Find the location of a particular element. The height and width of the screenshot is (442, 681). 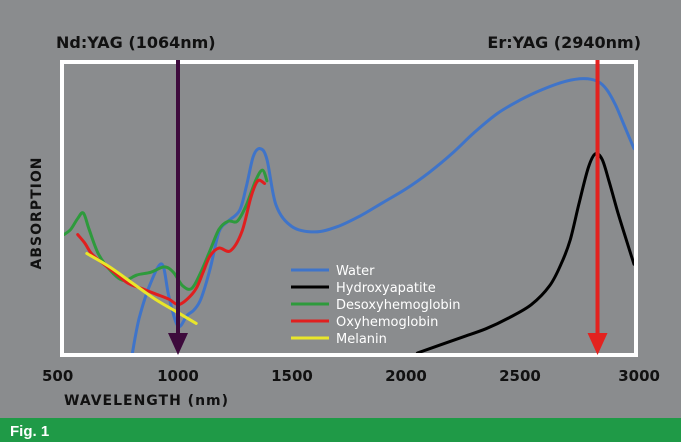

x-tick-label-1000: 1000 is located at coordinates (178, 376).